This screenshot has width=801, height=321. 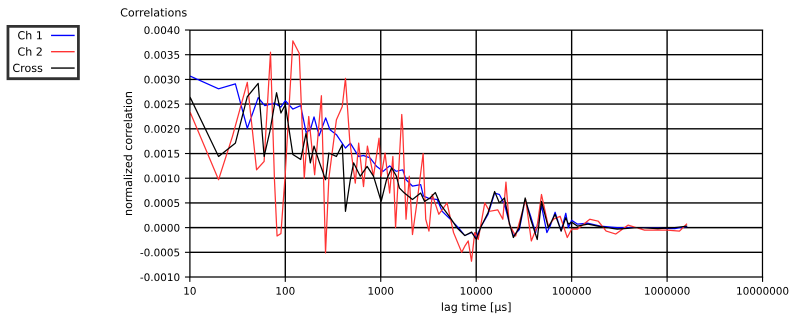 I want to click on x-axis-title: lag time [µs], so click(x=476, y=308).